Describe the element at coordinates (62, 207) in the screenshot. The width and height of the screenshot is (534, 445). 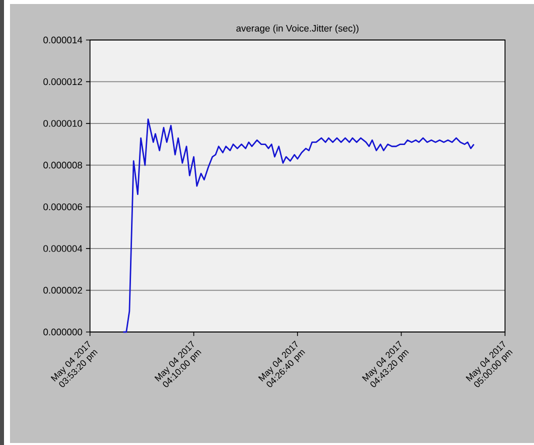
I see `y-tick-label: 0.000006` at that location.